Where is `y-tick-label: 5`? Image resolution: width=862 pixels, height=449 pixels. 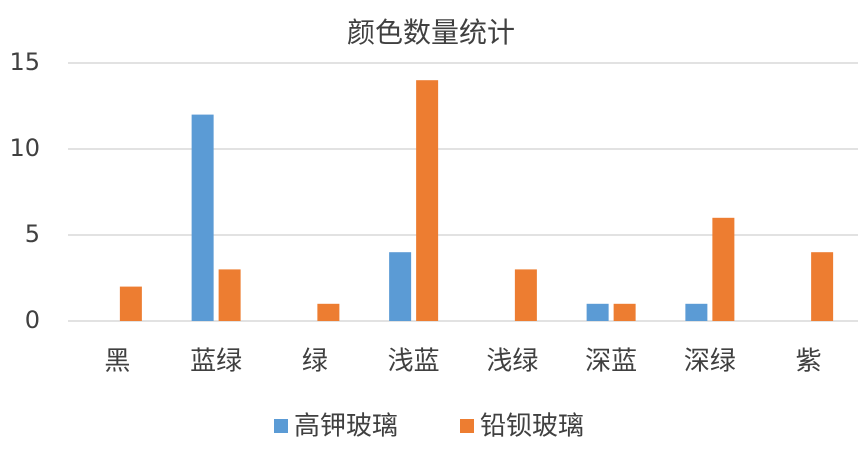
y-tick-label: 5 is located at coordinates (32, 234).